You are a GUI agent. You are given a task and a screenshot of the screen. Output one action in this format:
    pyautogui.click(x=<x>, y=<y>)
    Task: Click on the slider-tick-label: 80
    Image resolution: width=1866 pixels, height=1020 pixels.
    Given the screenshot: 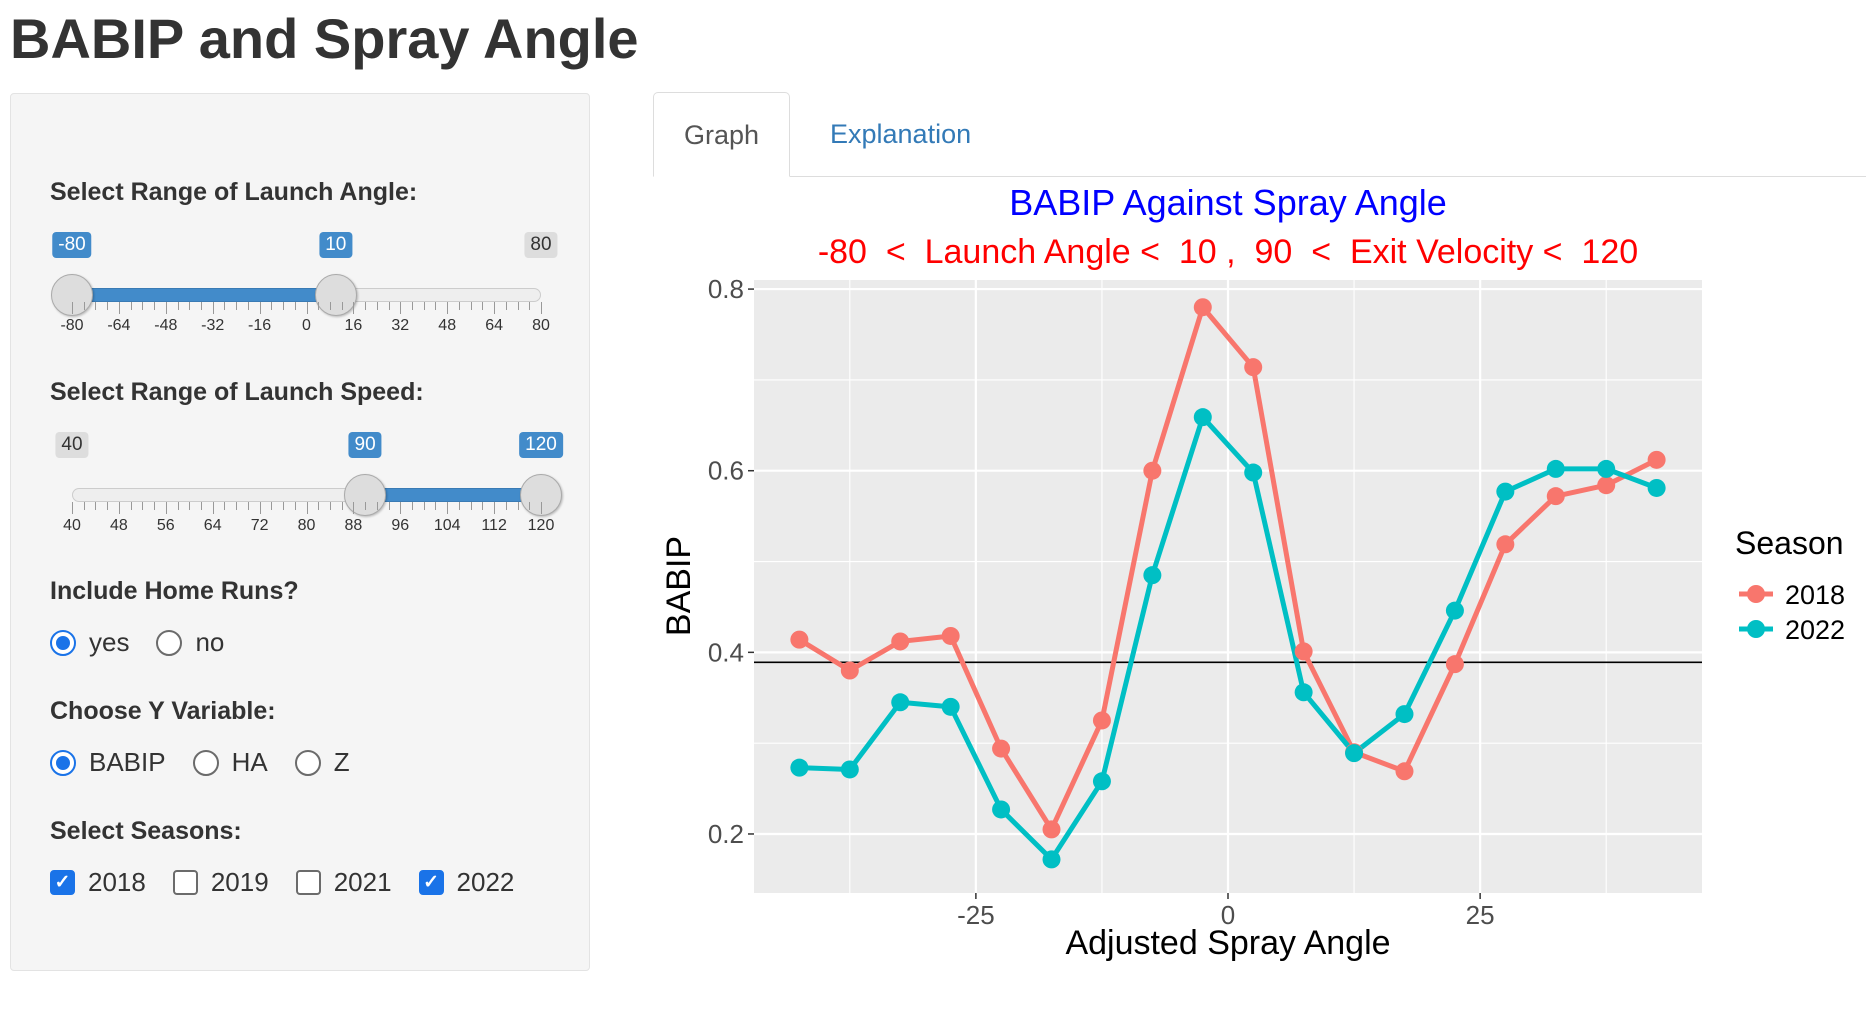 What is the action you would take?
    pyautogui.click(x=306, y=525)
    